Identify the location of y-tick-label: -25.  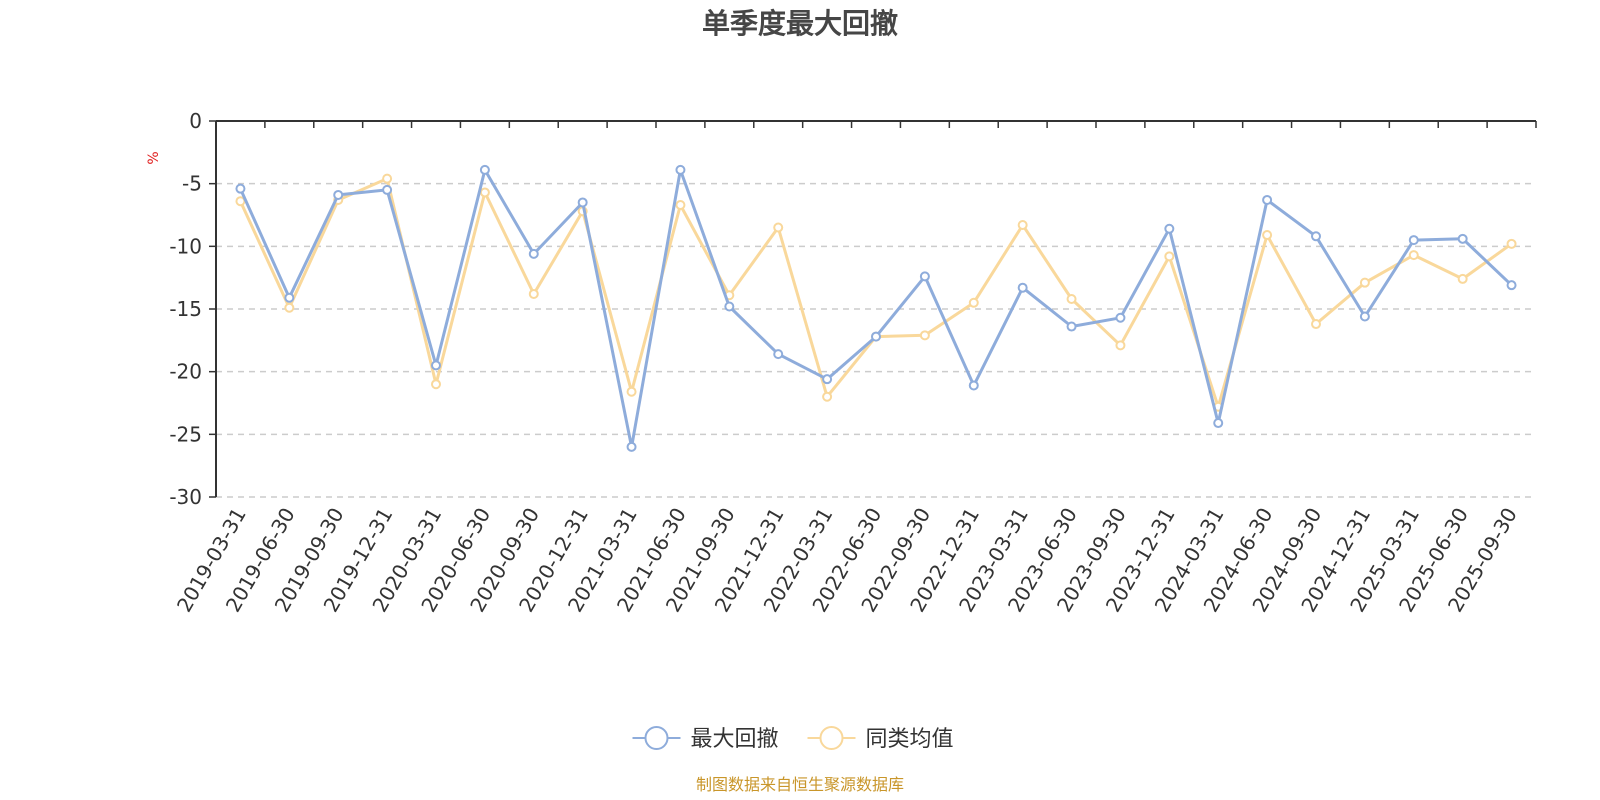
(185, 434).